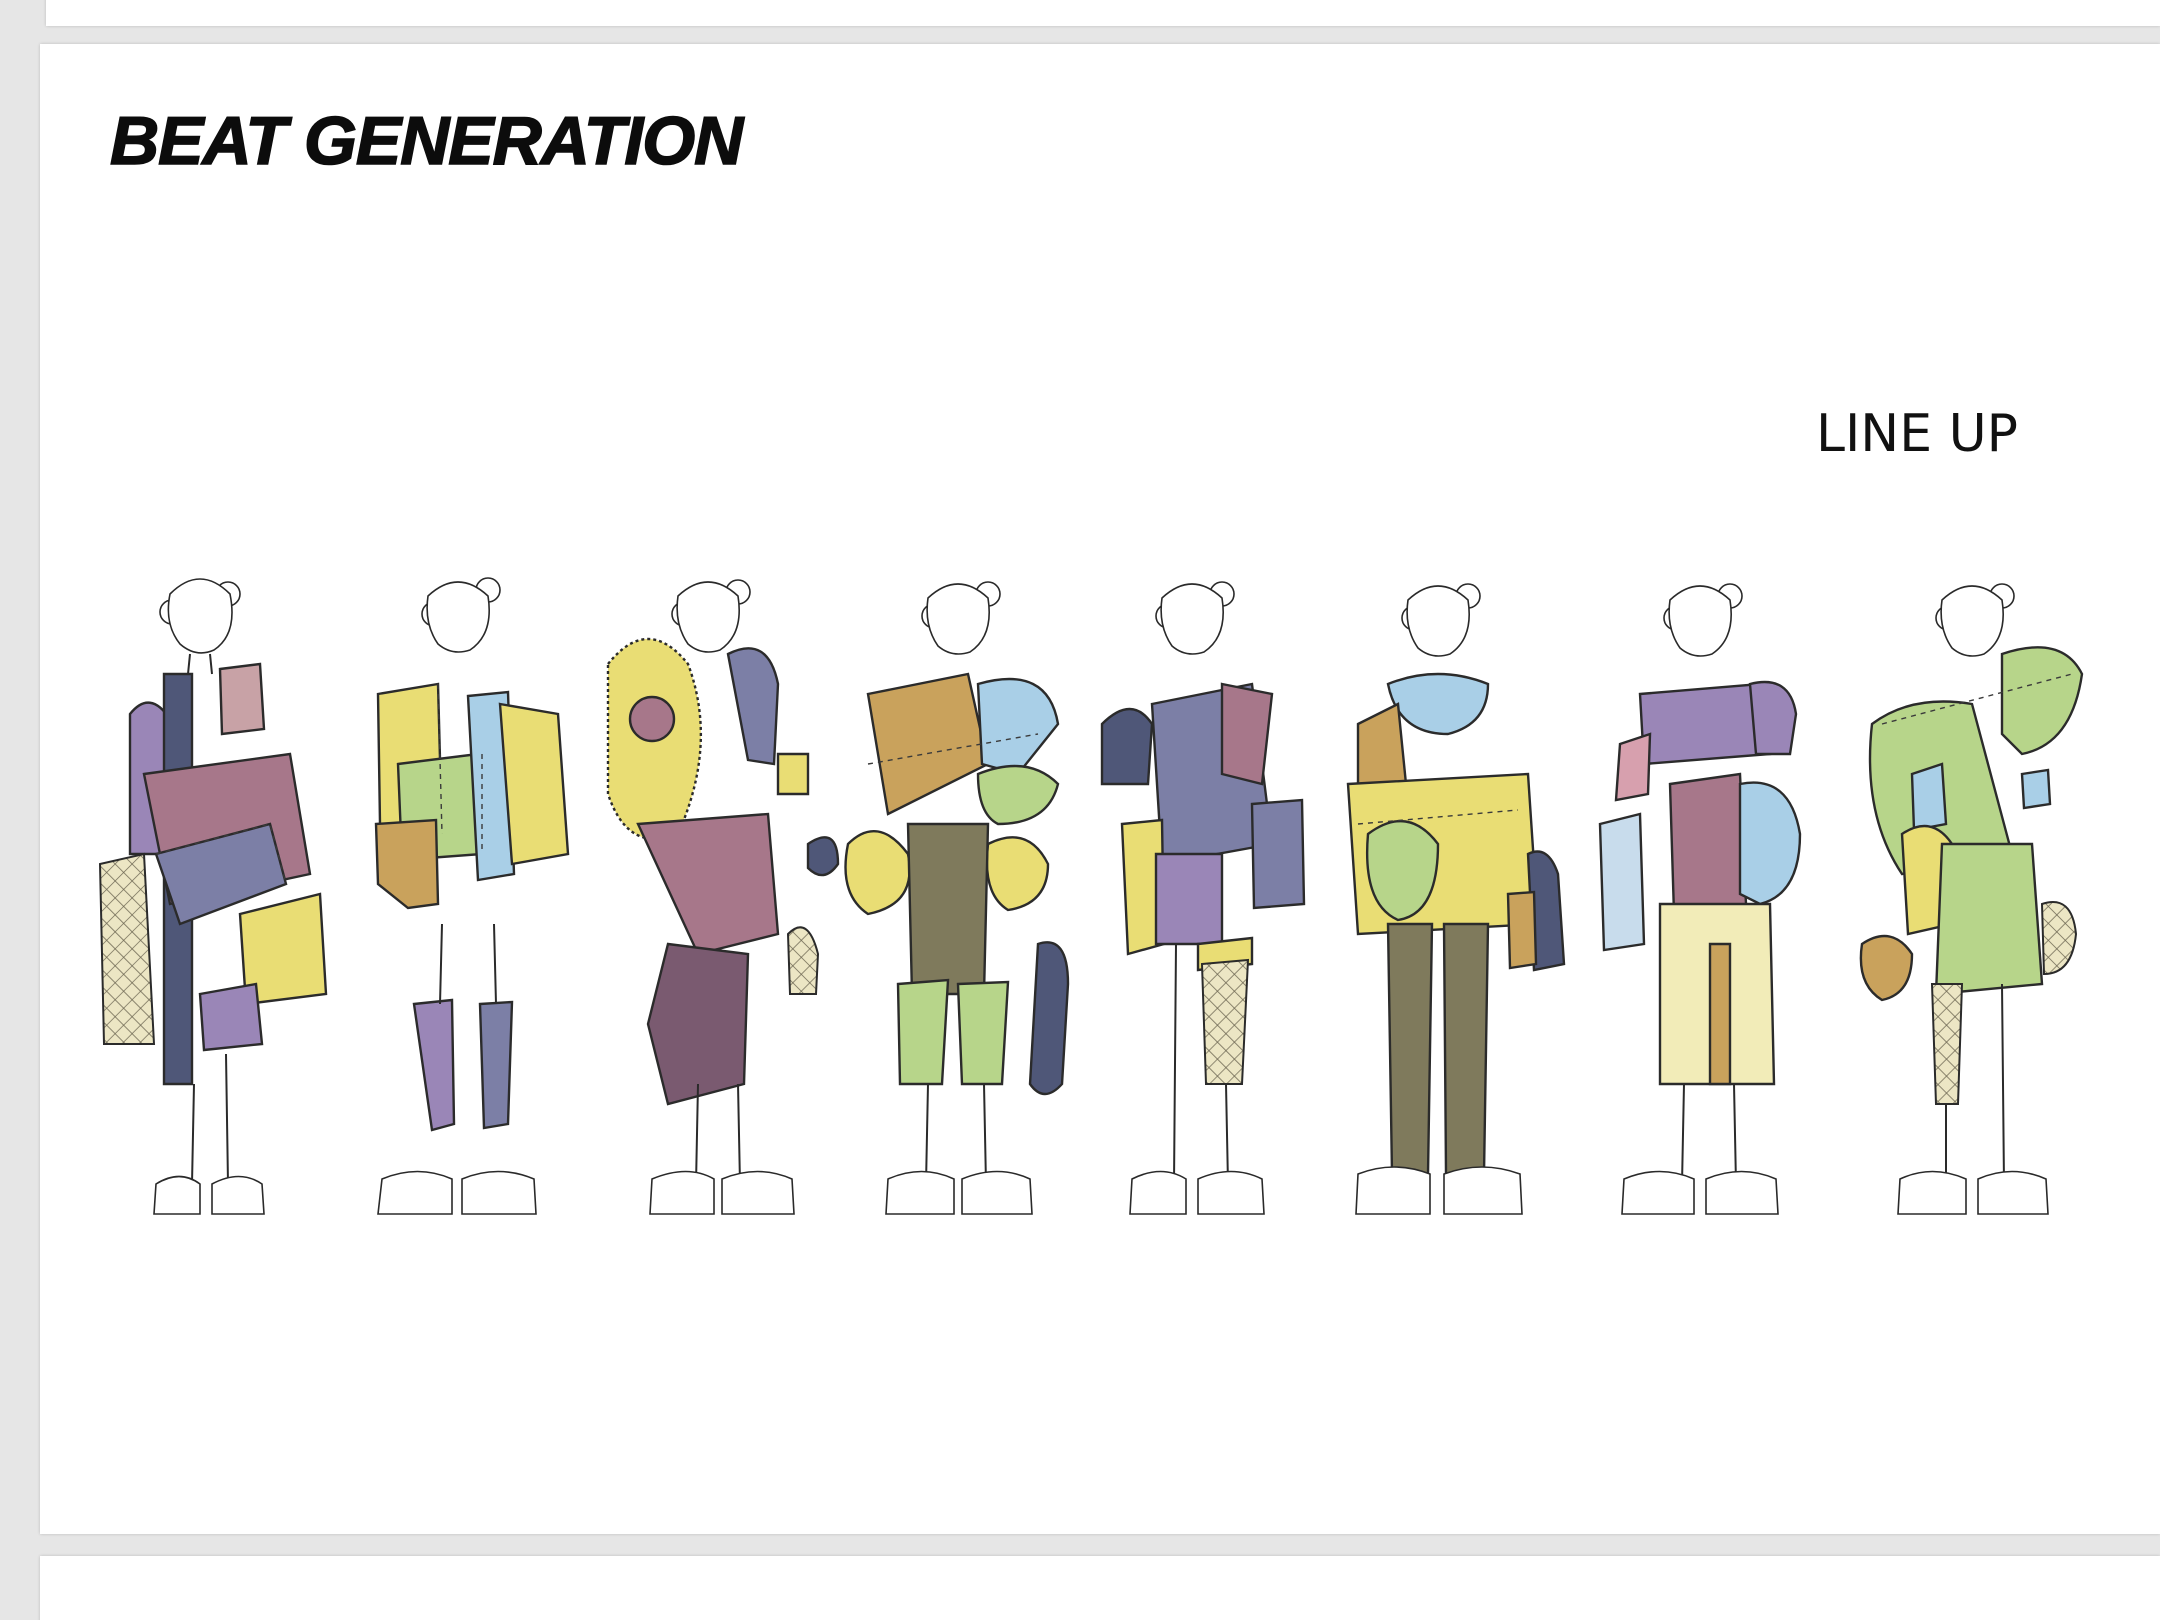  What do you see at coordinates (1100, 1588) in the screenshot?
I see `next-page` at bounding box center [1100, 1588].